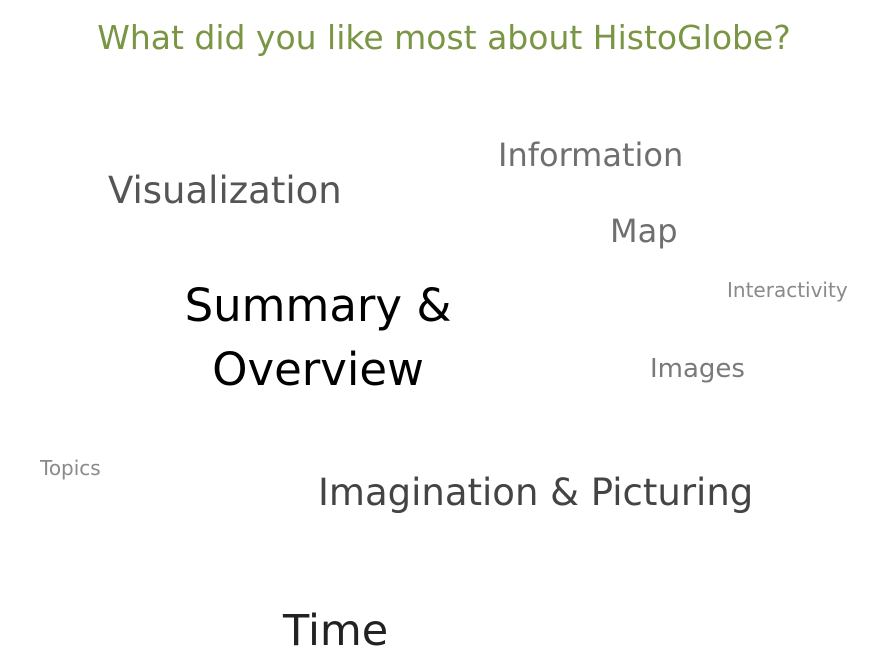 The image size is (888, 666). I want to click on word-images: Images, so click(697, 369).